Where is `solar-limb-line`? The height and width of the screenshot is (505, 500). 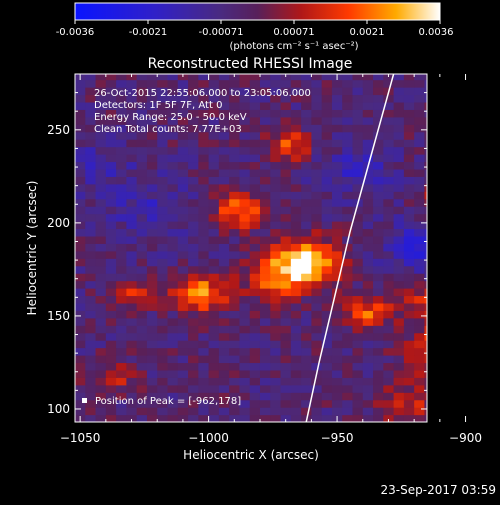 solar-limb-line is located at coordinates (350, 248).